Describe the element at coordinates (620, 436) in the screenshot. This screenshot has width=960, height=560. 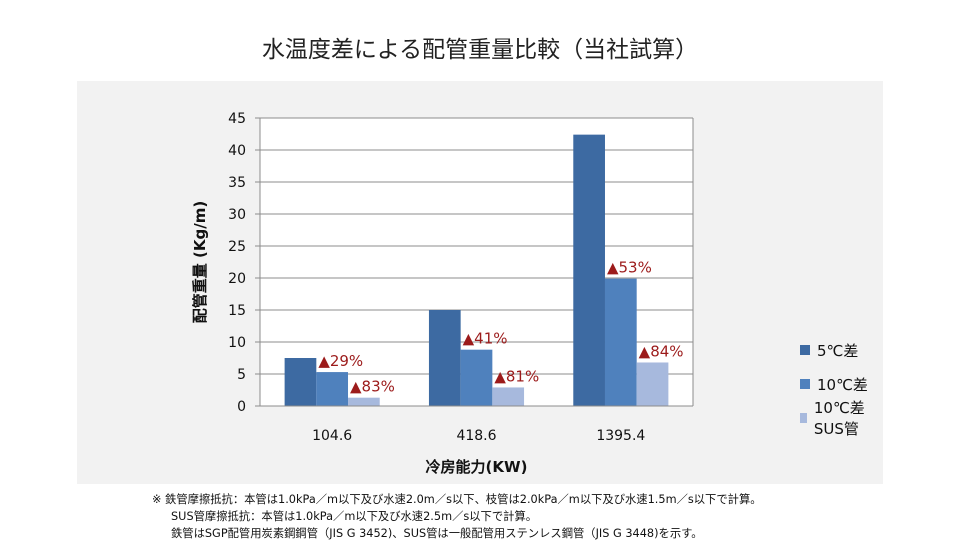
I see `x-tick-label: 1395.4` at that location.